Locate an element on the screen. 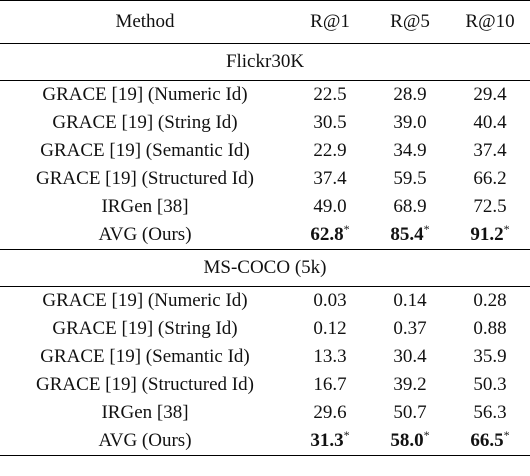  r5-cell: 58.0* is located at coordinates (410, 441).